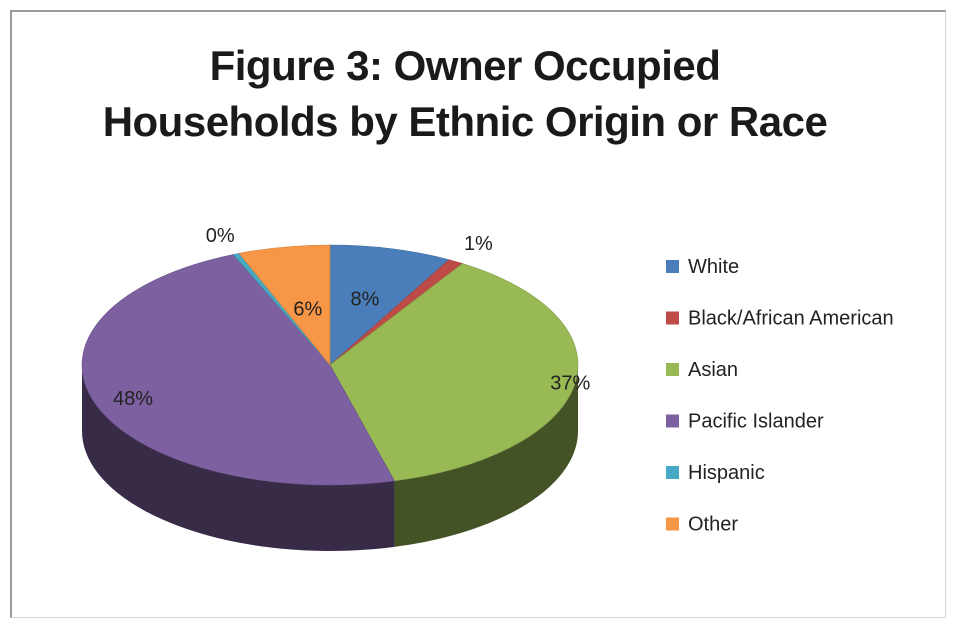 This screenshot has width=958, height=626. Describe the element at coordinates (726, 473) in the screenshot. I see `legend-label-hispanic: Hispanic` at that location.